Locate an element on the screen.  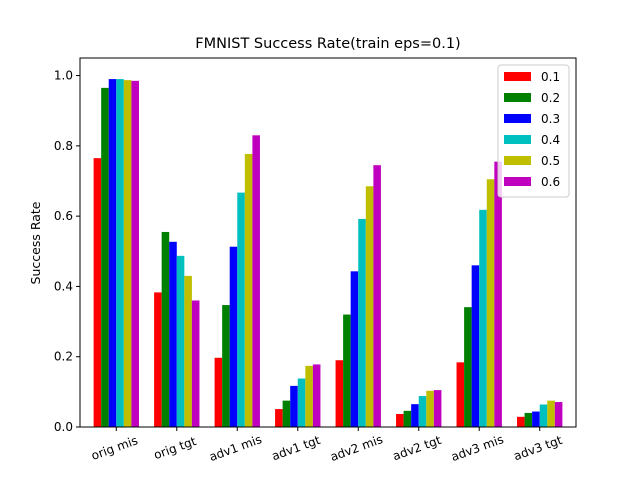
legend-swatch-0.6 is located at coordinates (517, 181).